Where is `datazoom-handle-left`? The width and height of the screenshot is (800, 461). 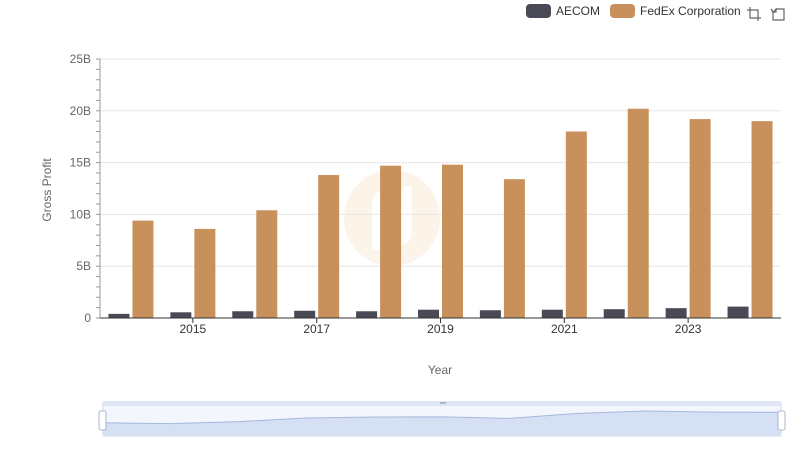
datazoom-handle-left is located at coordinates (102, 420).